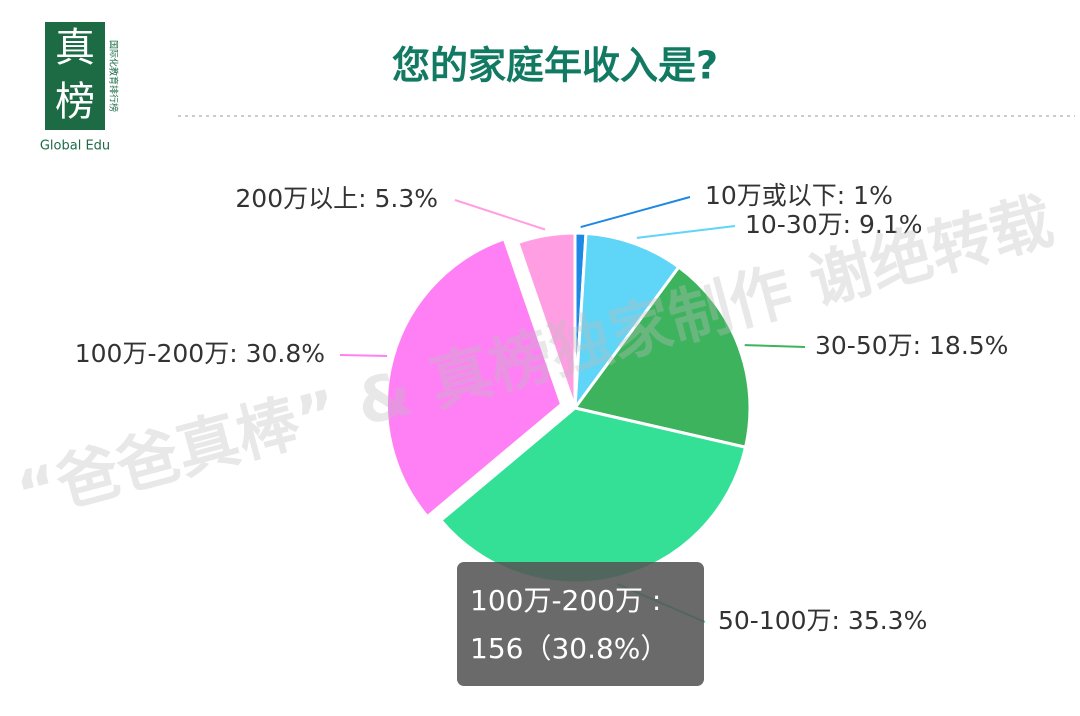 The image size is (1080, 716). Describe the element at coordinates (75, 76) in the screenshot. I see `logo-box` at that location.